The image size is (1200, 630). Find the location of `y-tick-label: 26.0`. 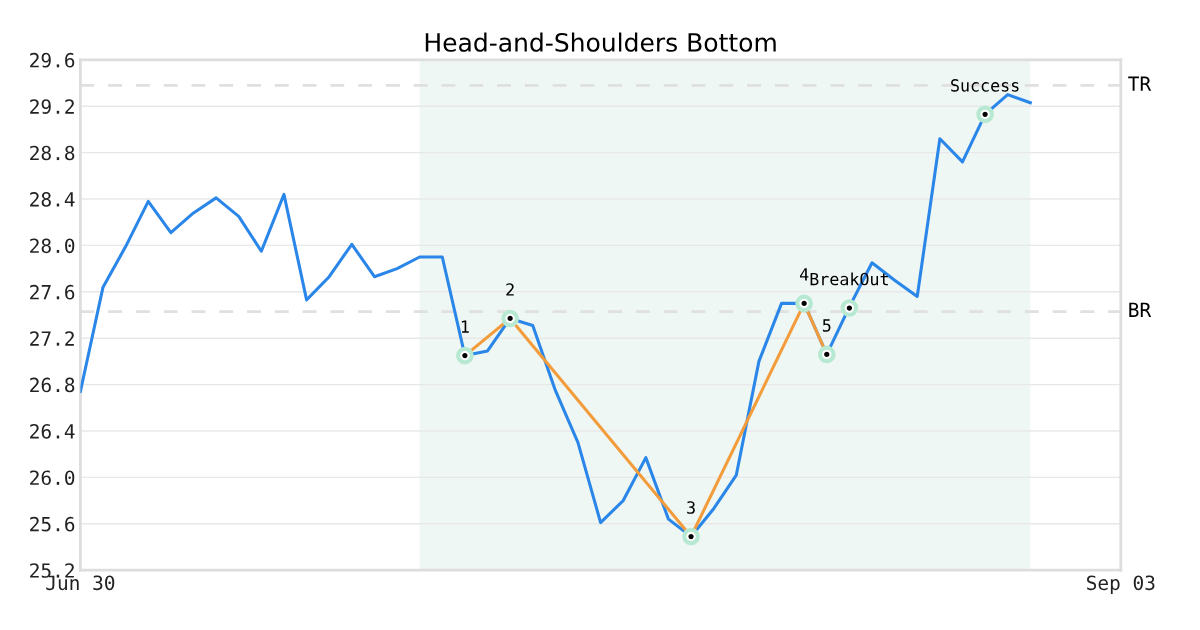

y-tick-label: 26.0 is located at coordinates (52, 478).